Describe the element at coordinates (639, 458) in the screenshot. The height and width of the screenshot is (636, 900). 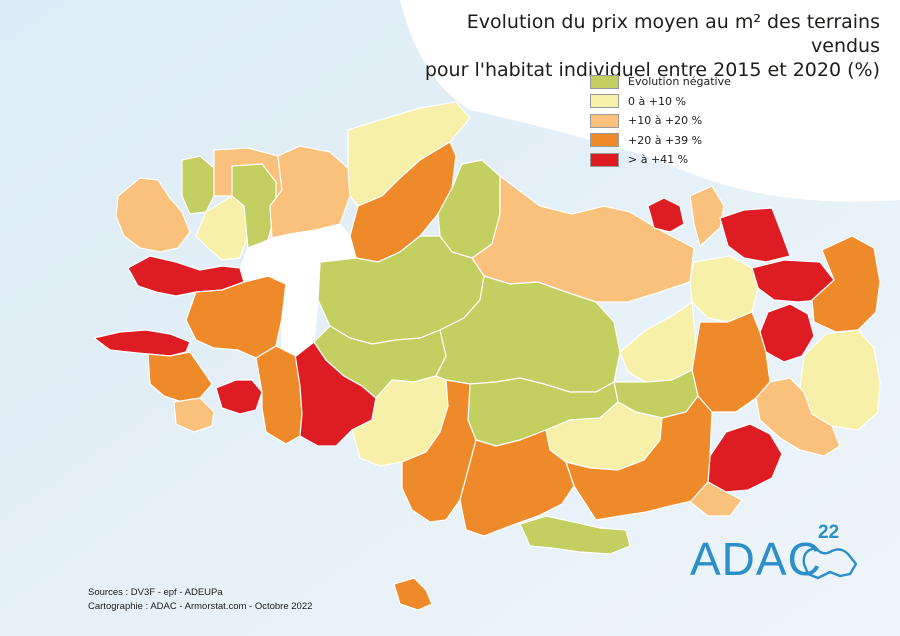
I see `region-redon-orange` at that location.